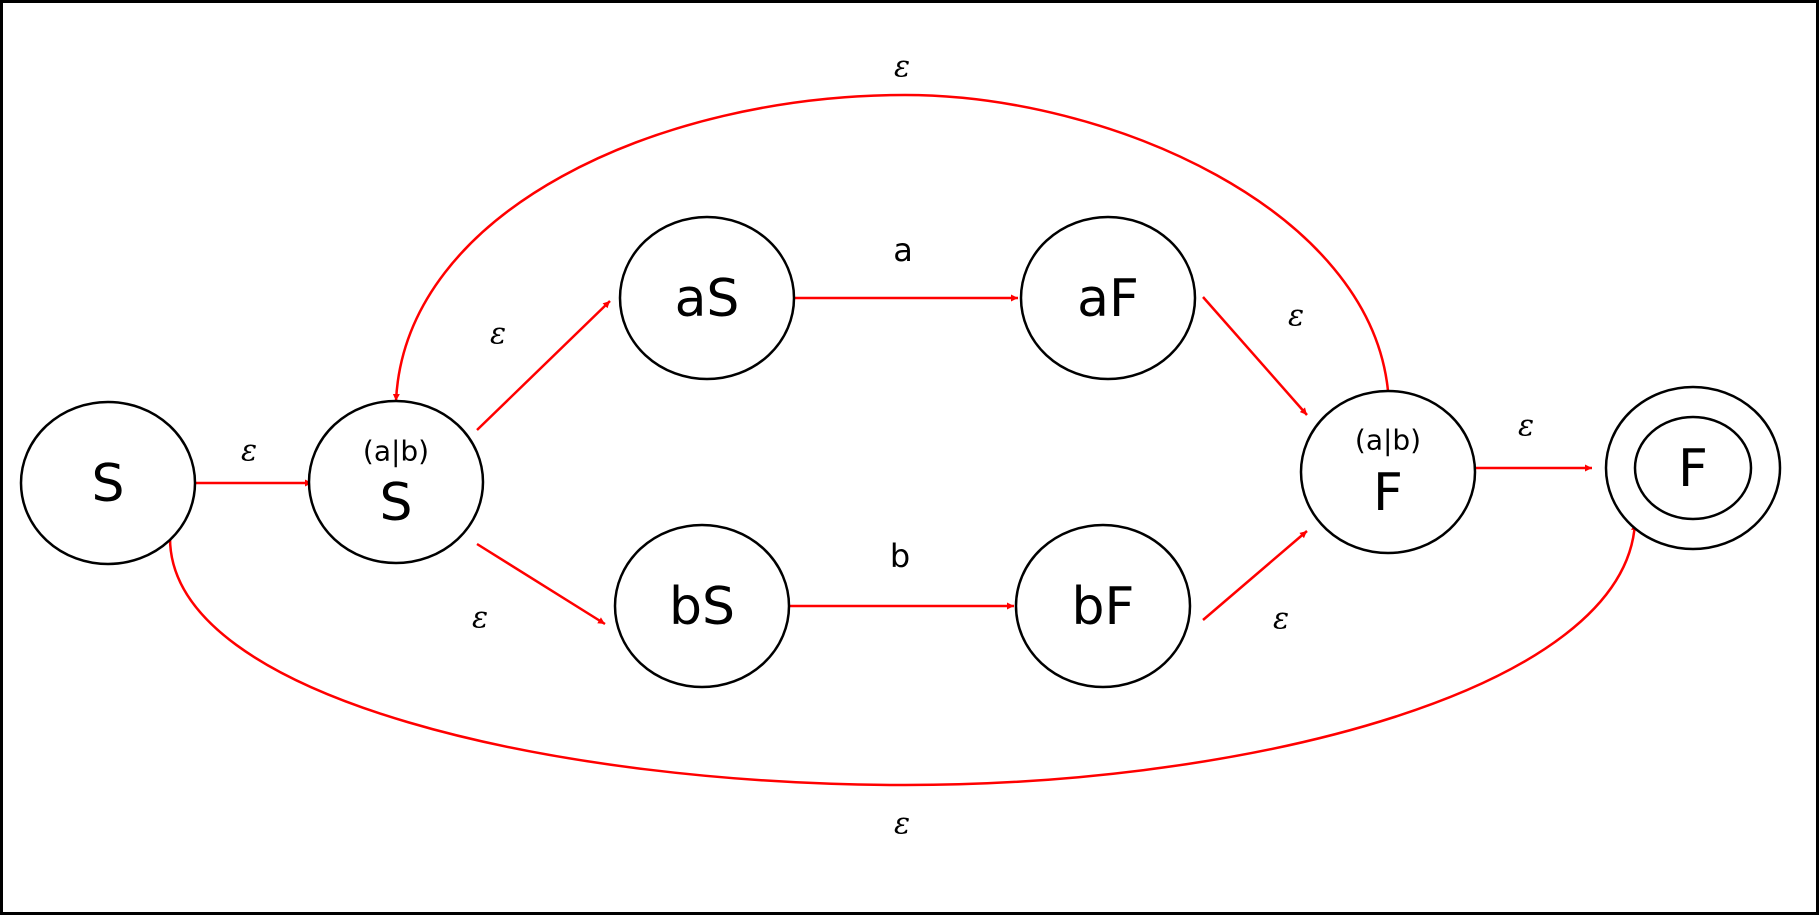 This screenshot has width=1819, height=915. I want to click on state-union-start: (a|b) S, so click(396, 482).